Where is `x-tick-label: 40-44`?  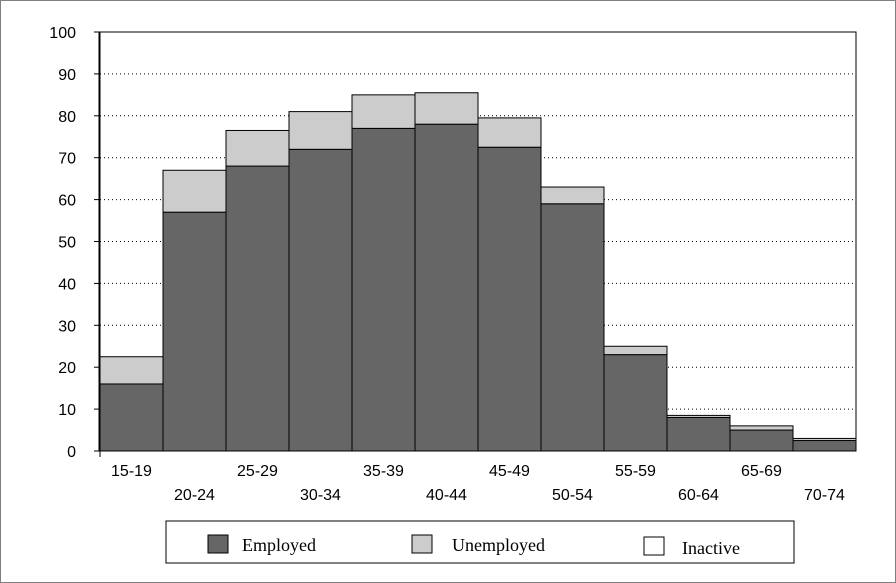
x-tick-label: 40-44 is located at coordinates (446, 495).